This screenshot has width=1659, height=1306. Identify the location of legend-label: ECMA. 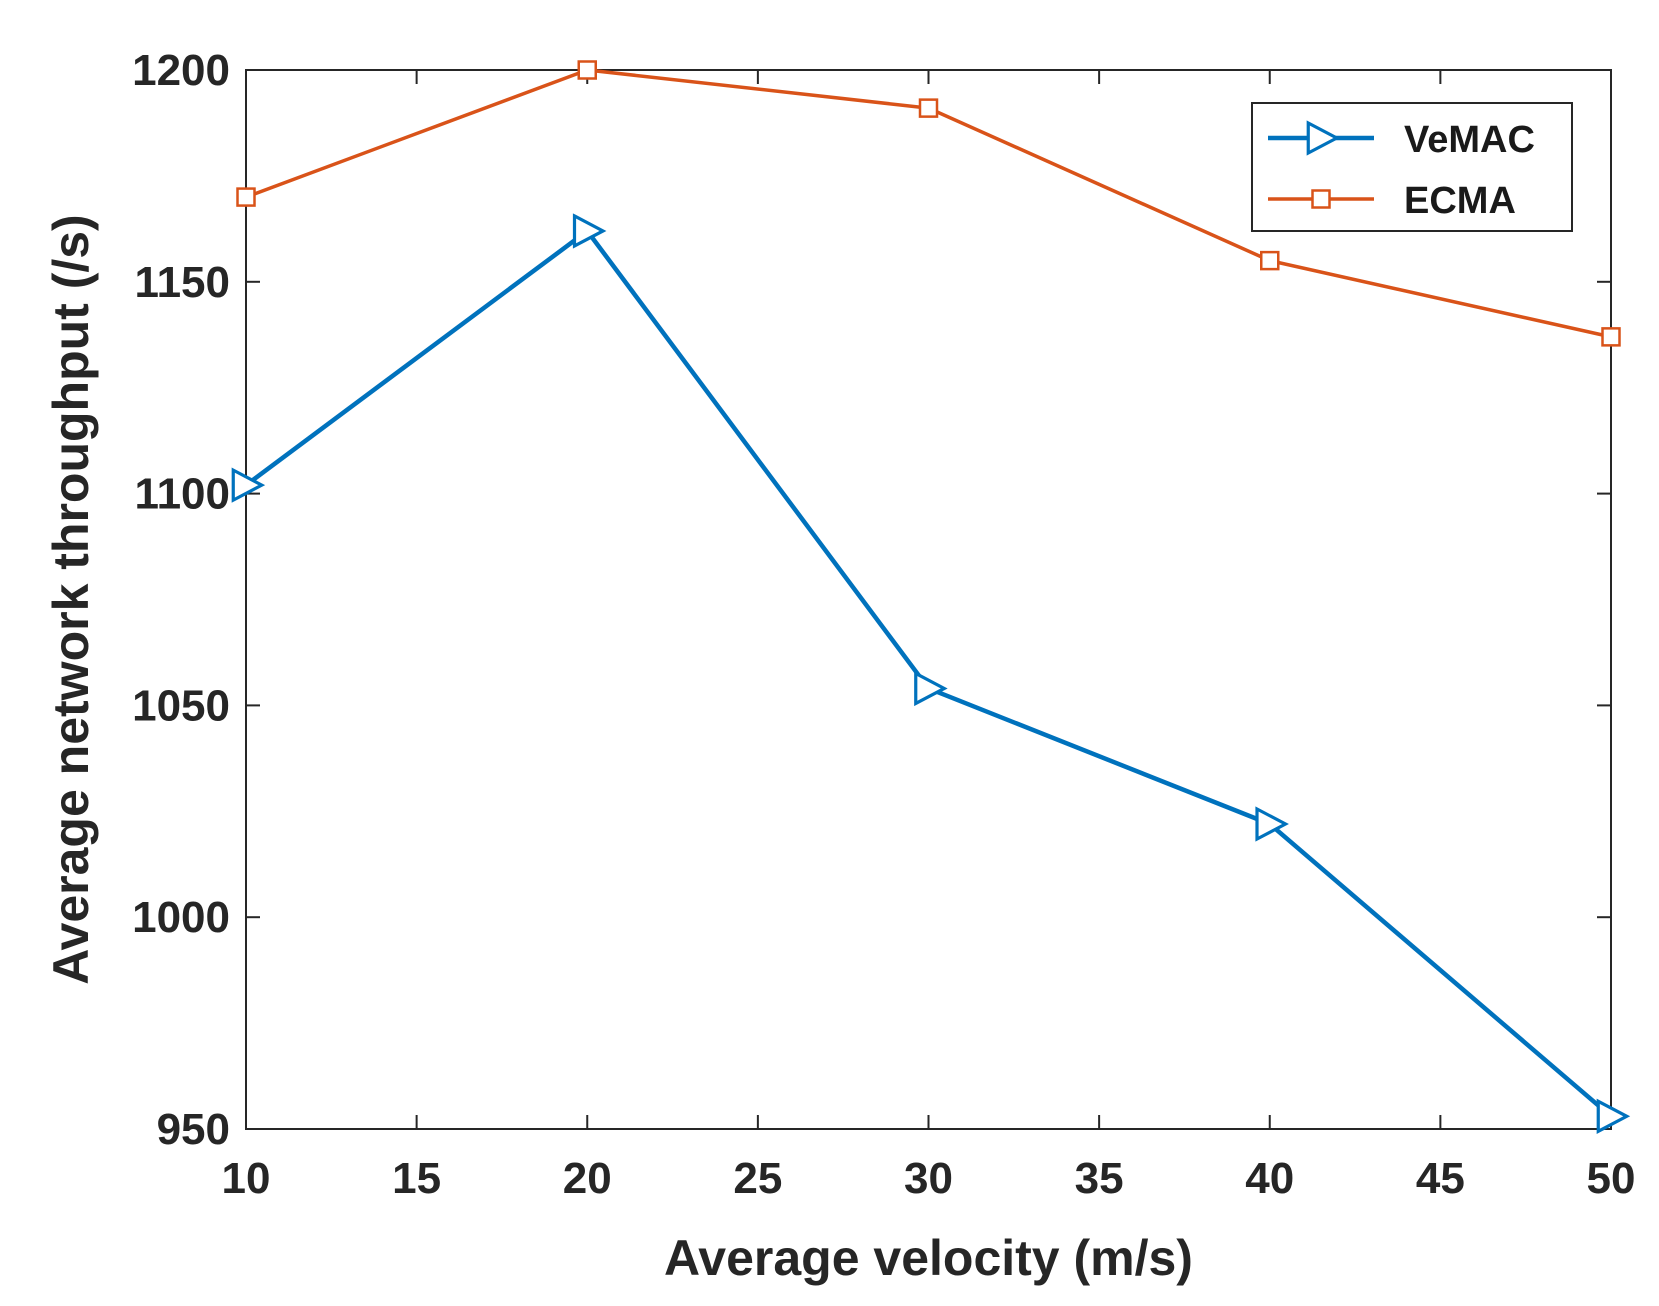
(1460, 201).